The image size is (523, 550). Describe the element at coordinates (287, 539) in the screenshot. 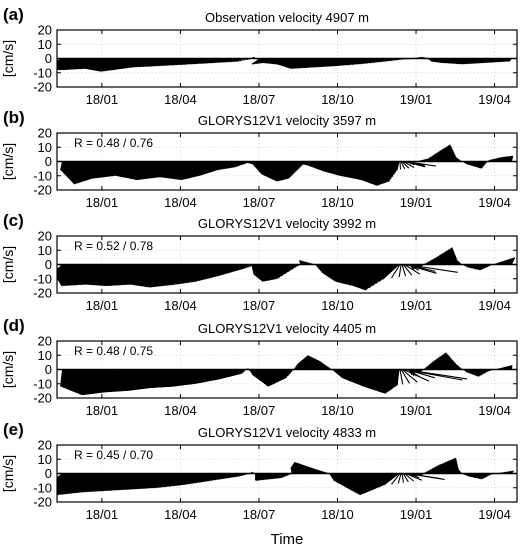

I see `x-axis-label: Time` at that location.